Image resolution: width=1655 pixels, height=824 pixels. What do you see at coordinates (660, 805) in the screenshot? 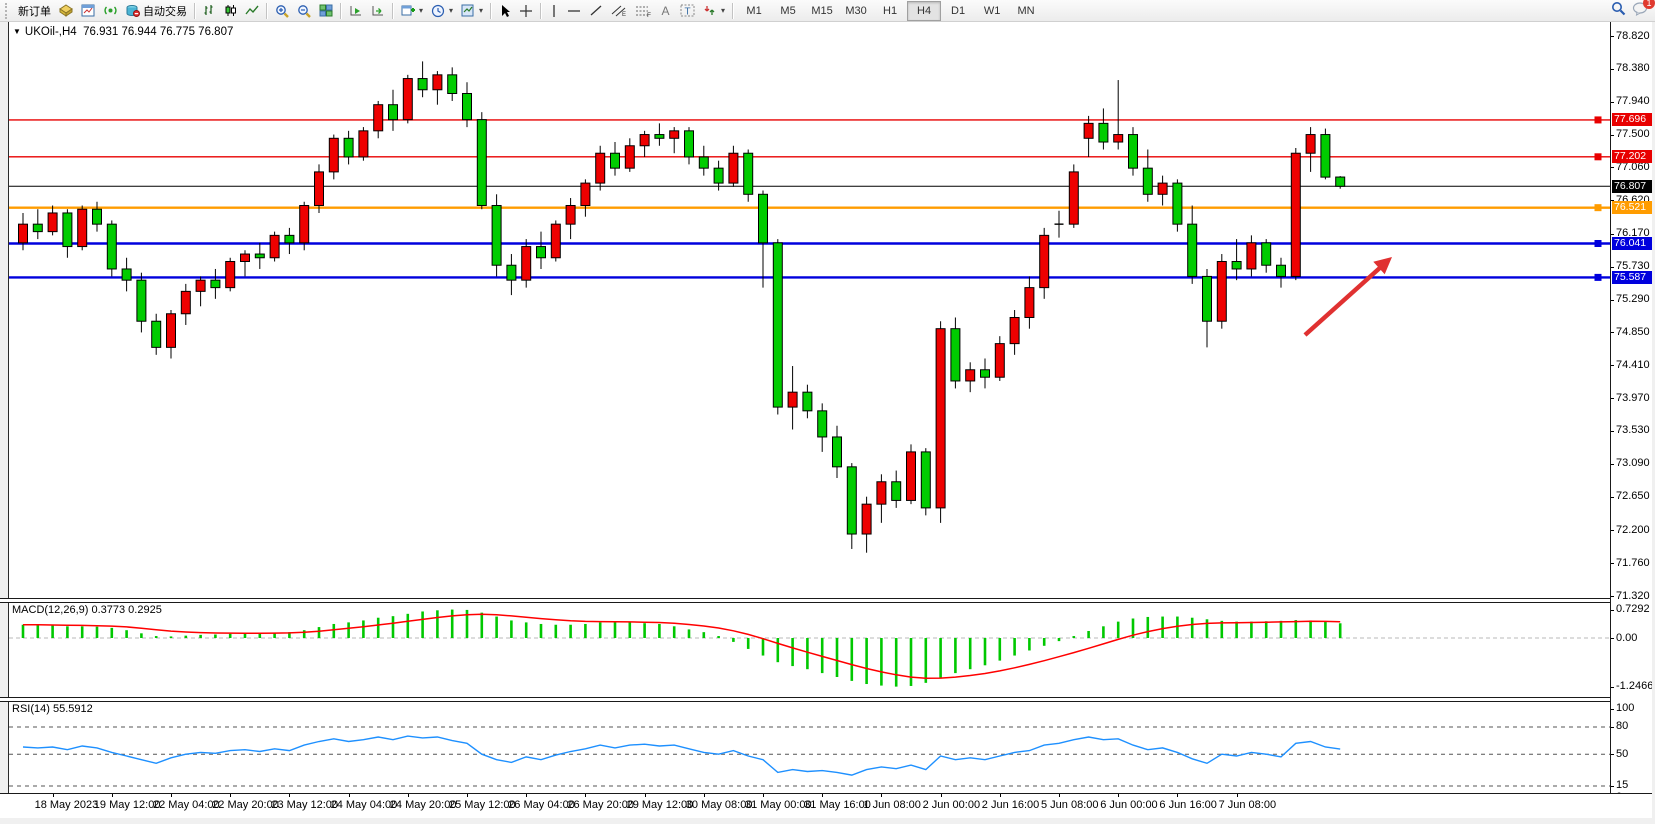
I see `time-axis-label: 29 May 12:00` at bounding box center [660, 805].